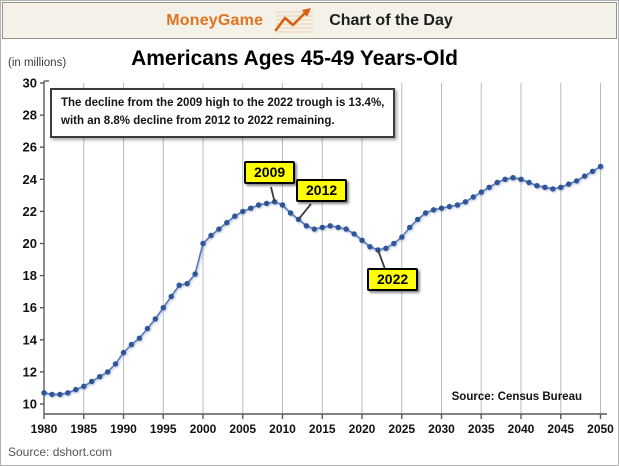 The width and height of the screenshot is (619, 466). Describe the element at coordinates (294, 19) in the screenshot. I see `line-chart-up-icon` at that location.